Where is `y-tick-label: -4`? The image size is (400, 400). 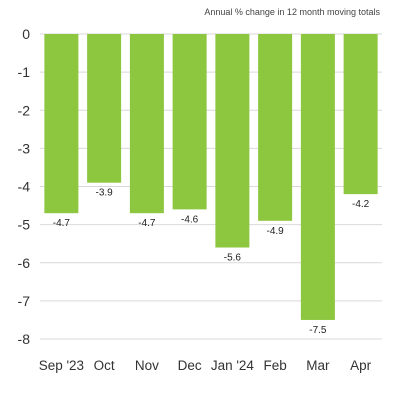 y-tick-label: -4 is located at coordinates (24, 187).